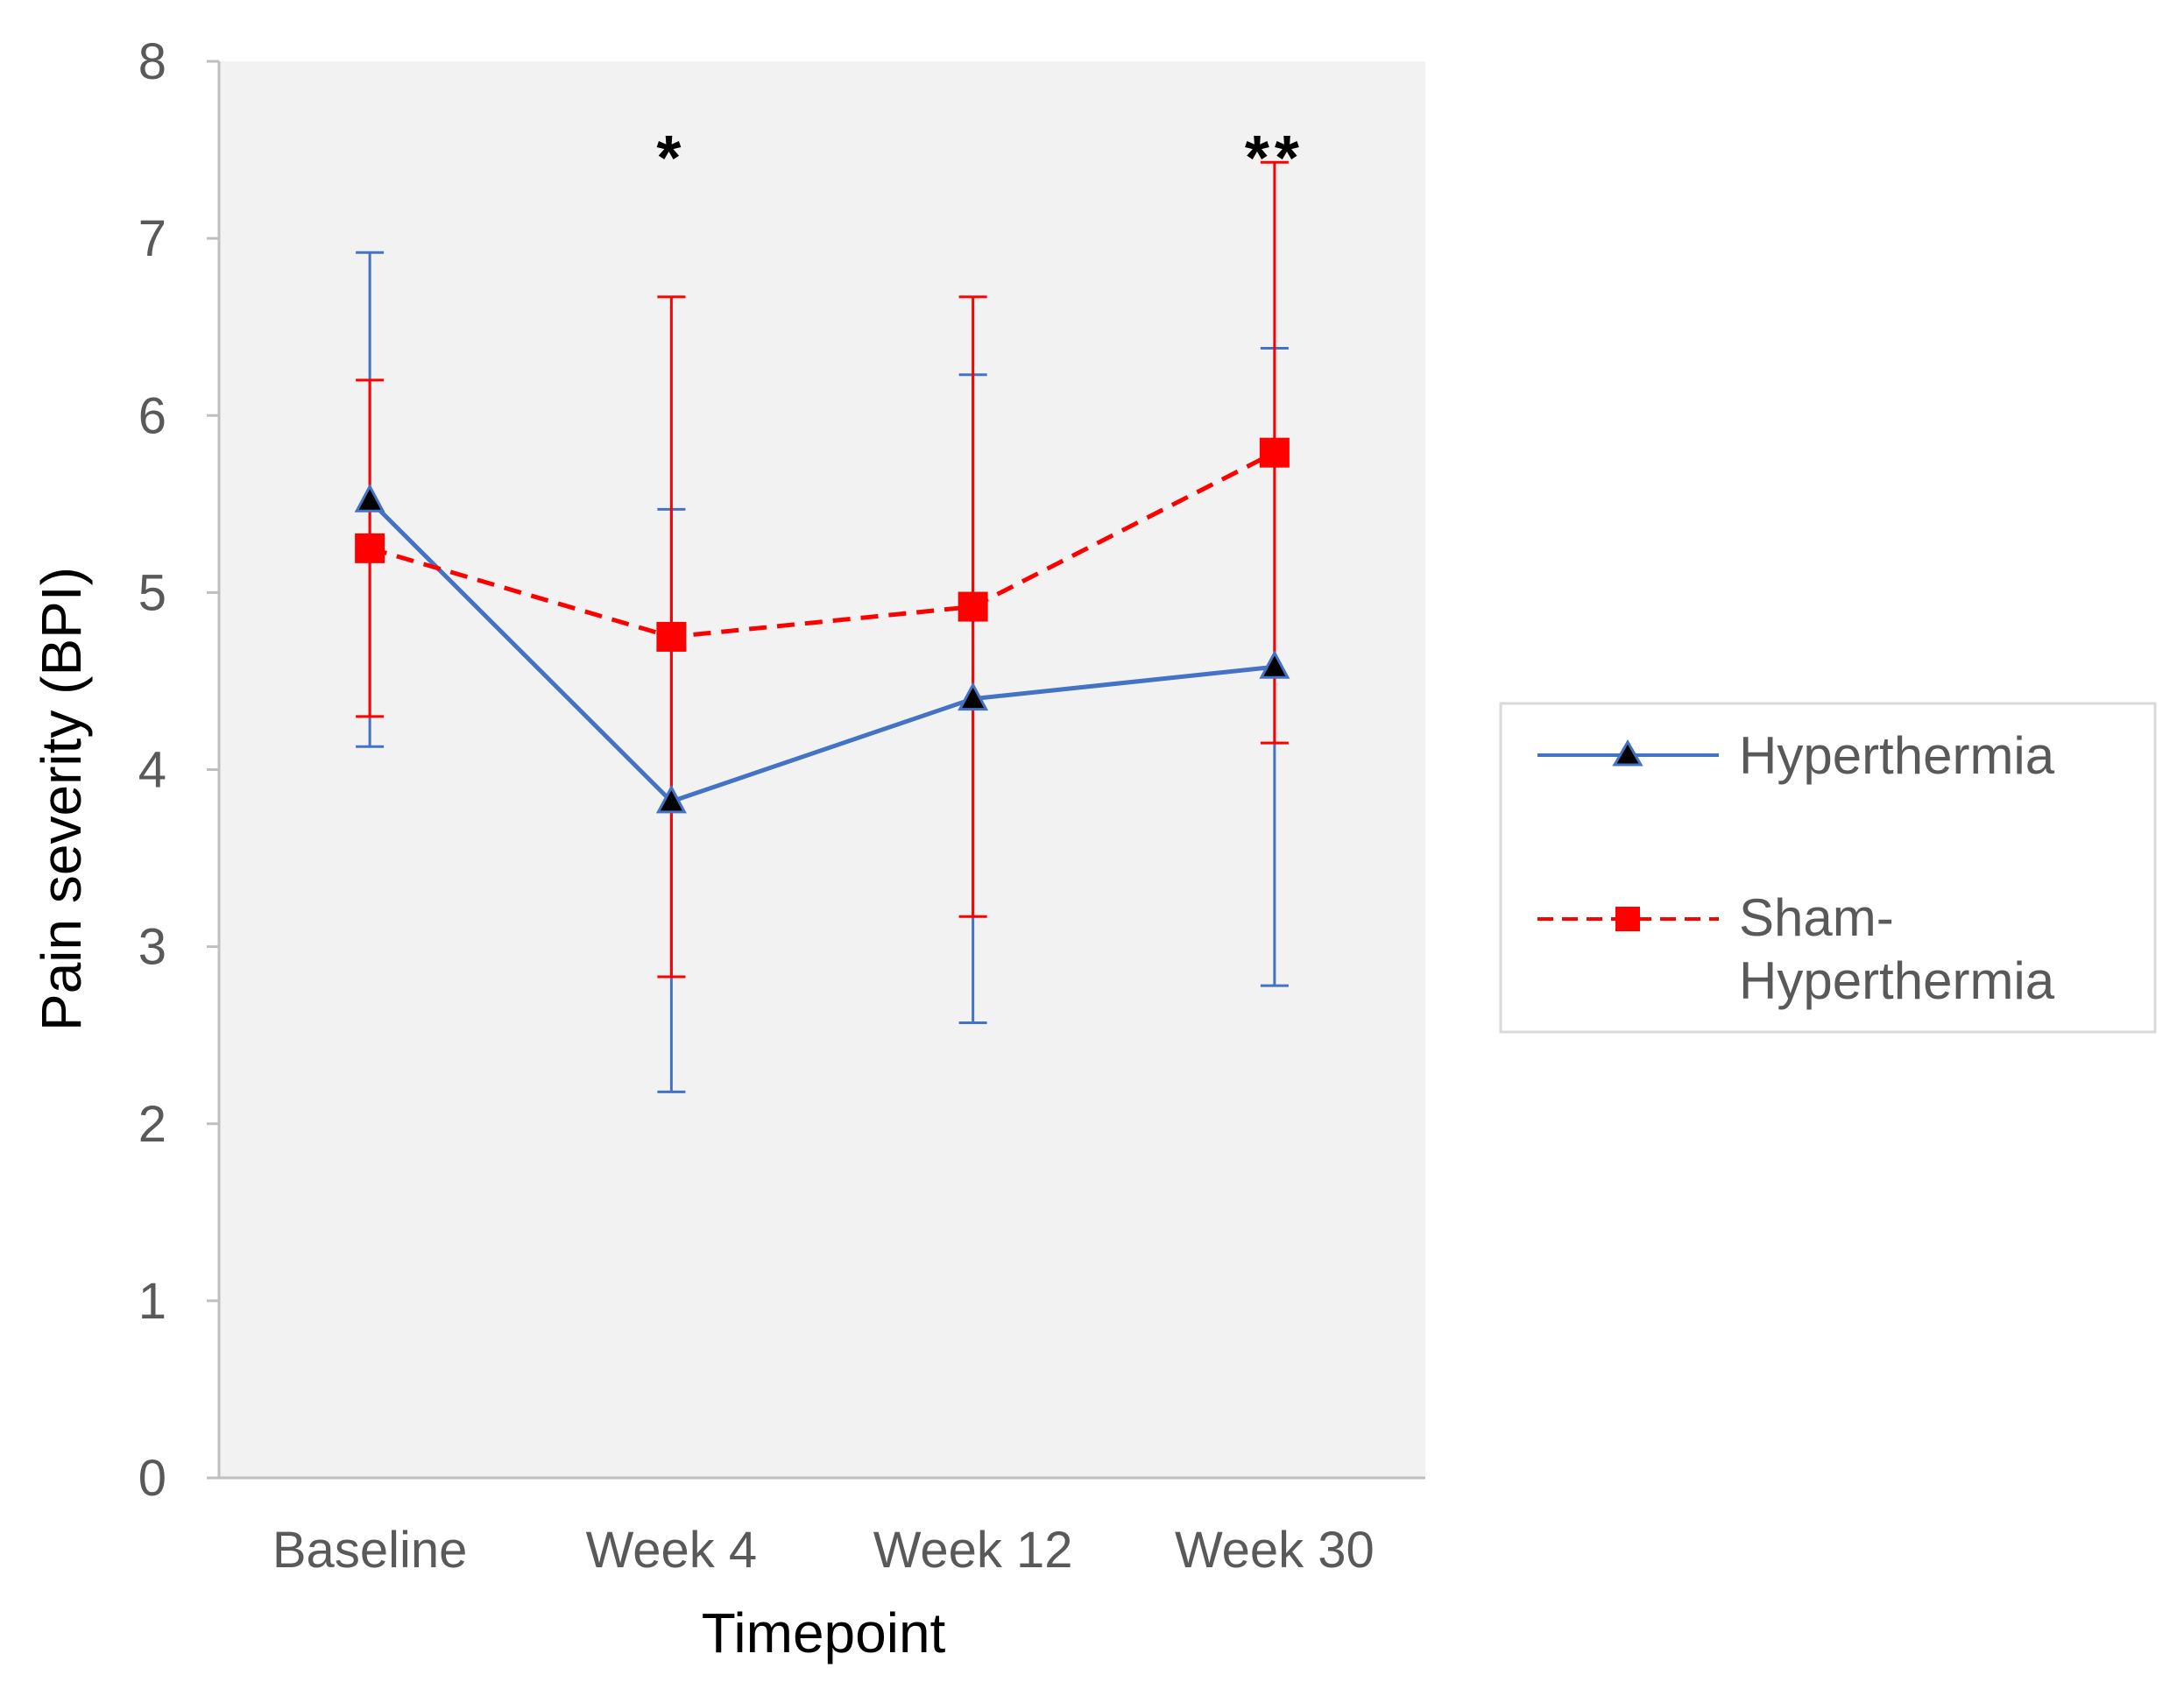  Describe the element at coordinates (980, 159) in the screenshot. I see `significance-annotations: * **` at that location.